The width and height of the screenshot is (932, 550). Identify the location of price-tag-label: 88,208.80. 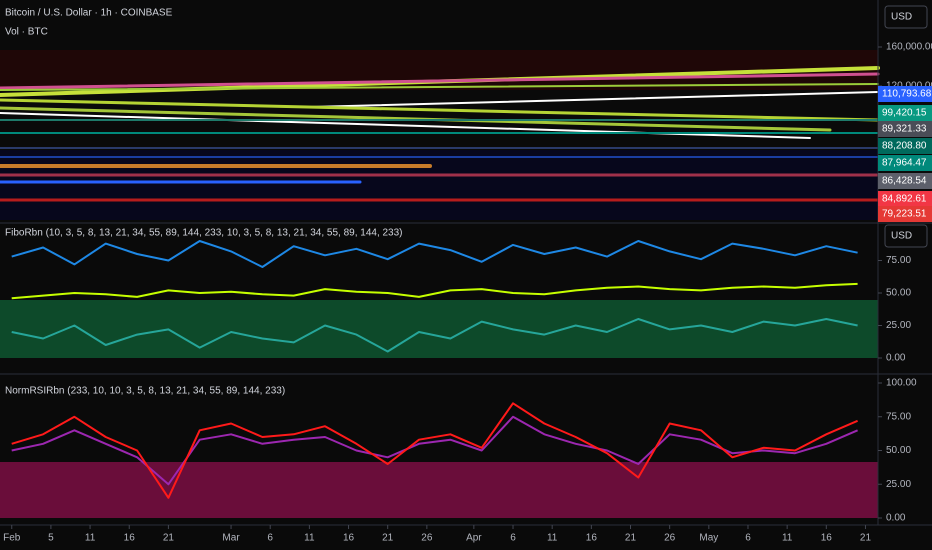
(904, 146).